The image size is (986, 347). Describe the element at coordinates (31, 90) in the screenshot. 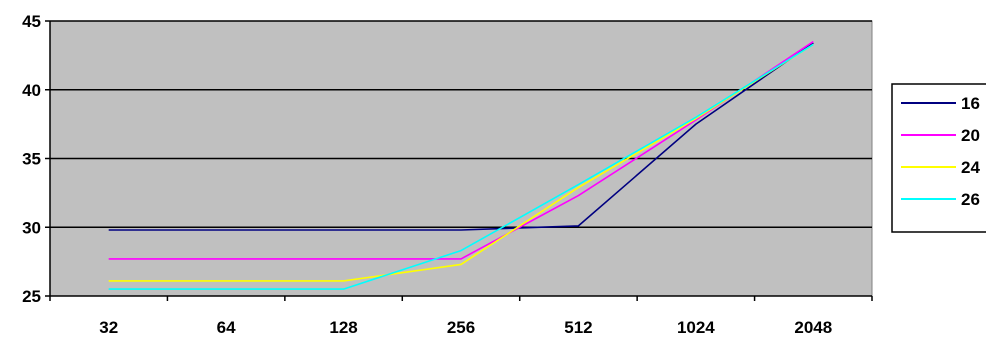

I see `y-tick-label-40: 40` at that location.